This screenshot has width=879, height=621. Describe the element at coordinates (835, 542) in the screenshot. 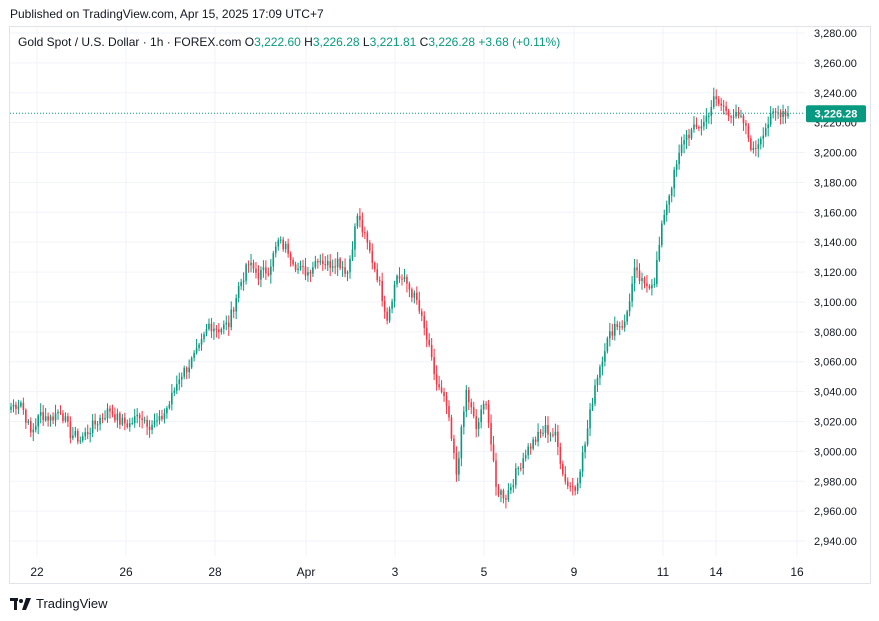

I see `y-tick-label: 2,940.00` at that location.